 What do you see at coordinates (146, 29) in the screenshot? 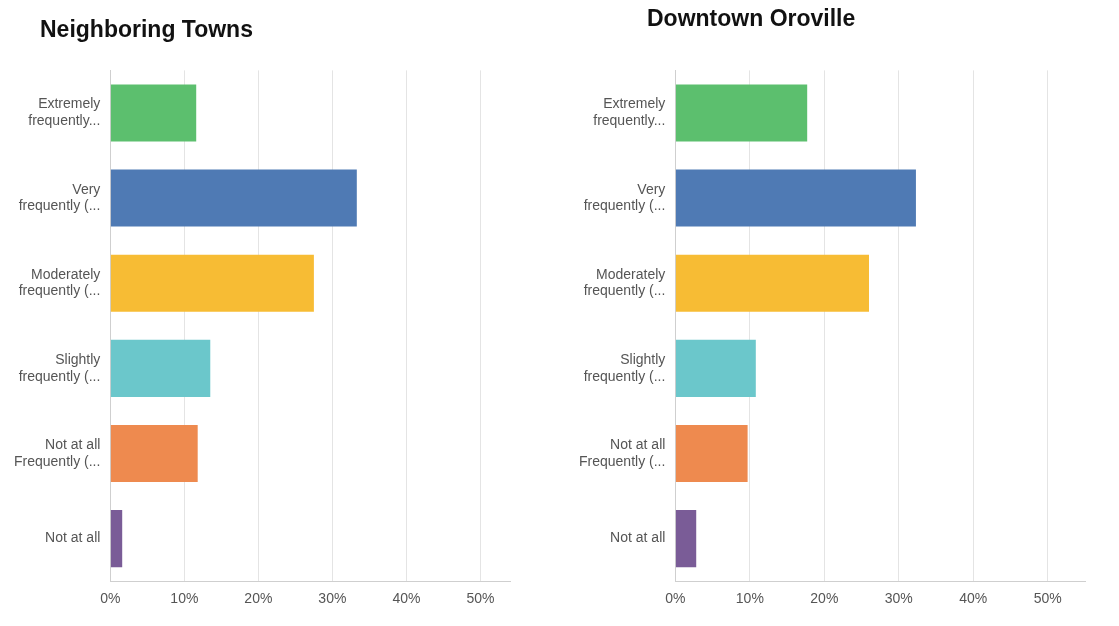
I see `chart-title: Neighboring Towns` at bounding box center [146, 29].